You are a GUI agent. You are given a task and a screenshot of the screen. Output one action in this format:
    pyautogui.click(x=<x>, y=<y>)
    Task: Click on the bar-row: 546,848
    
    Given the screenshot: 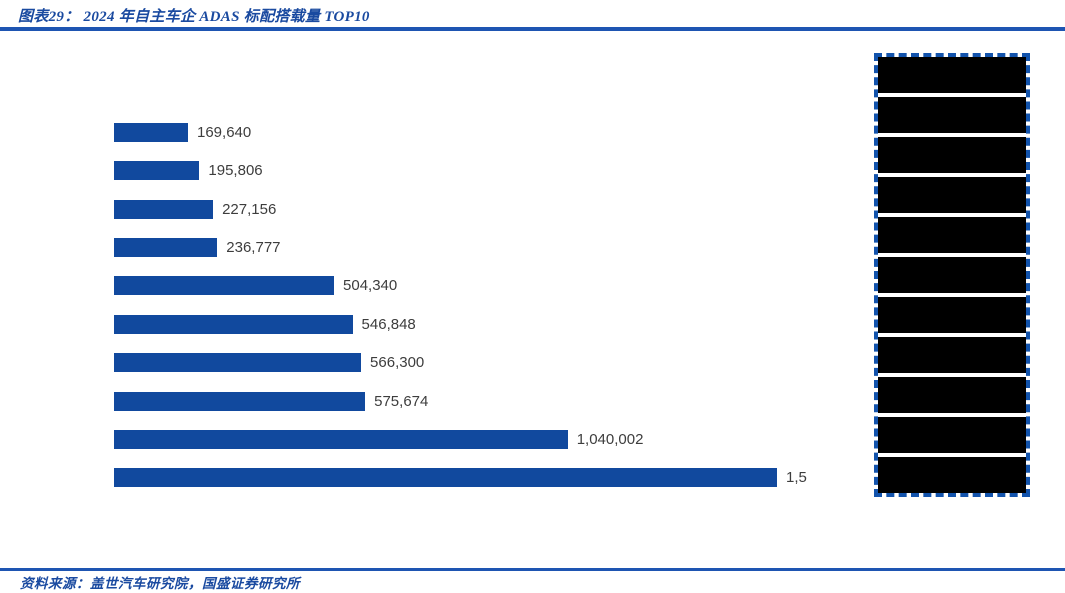 What is the action you would take?
    pyautogui.click(x=463, y=324)
    